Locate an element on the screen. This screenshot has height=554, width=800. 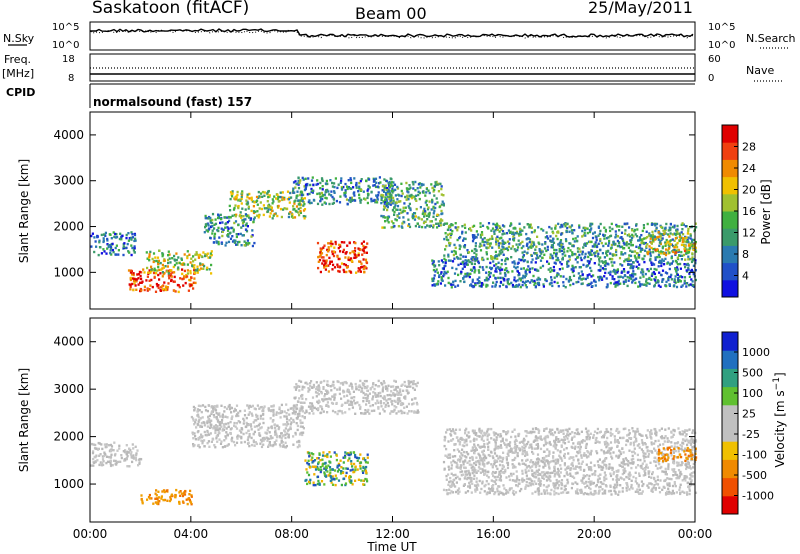
colorbar-tick-label: 24 is located at coordinates (749, 168).